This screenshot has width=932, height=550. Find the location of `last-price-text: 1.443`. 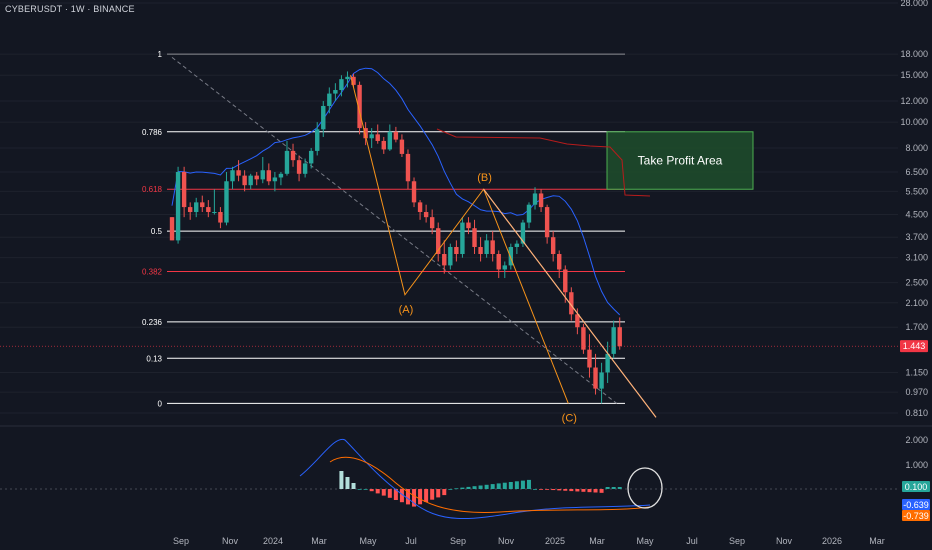

last-price-text: 1.443 is located at coordinates (914, 346).